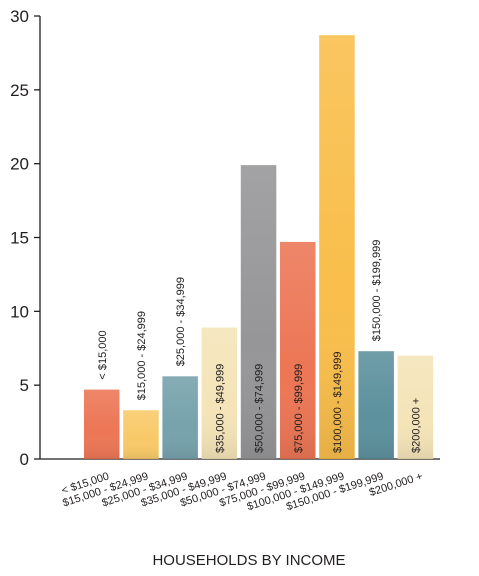 Image resolution: width=479 pixels, height=576 pixels. I want to click on bar-label: $35,000 - $49,999, so click(220, 408).